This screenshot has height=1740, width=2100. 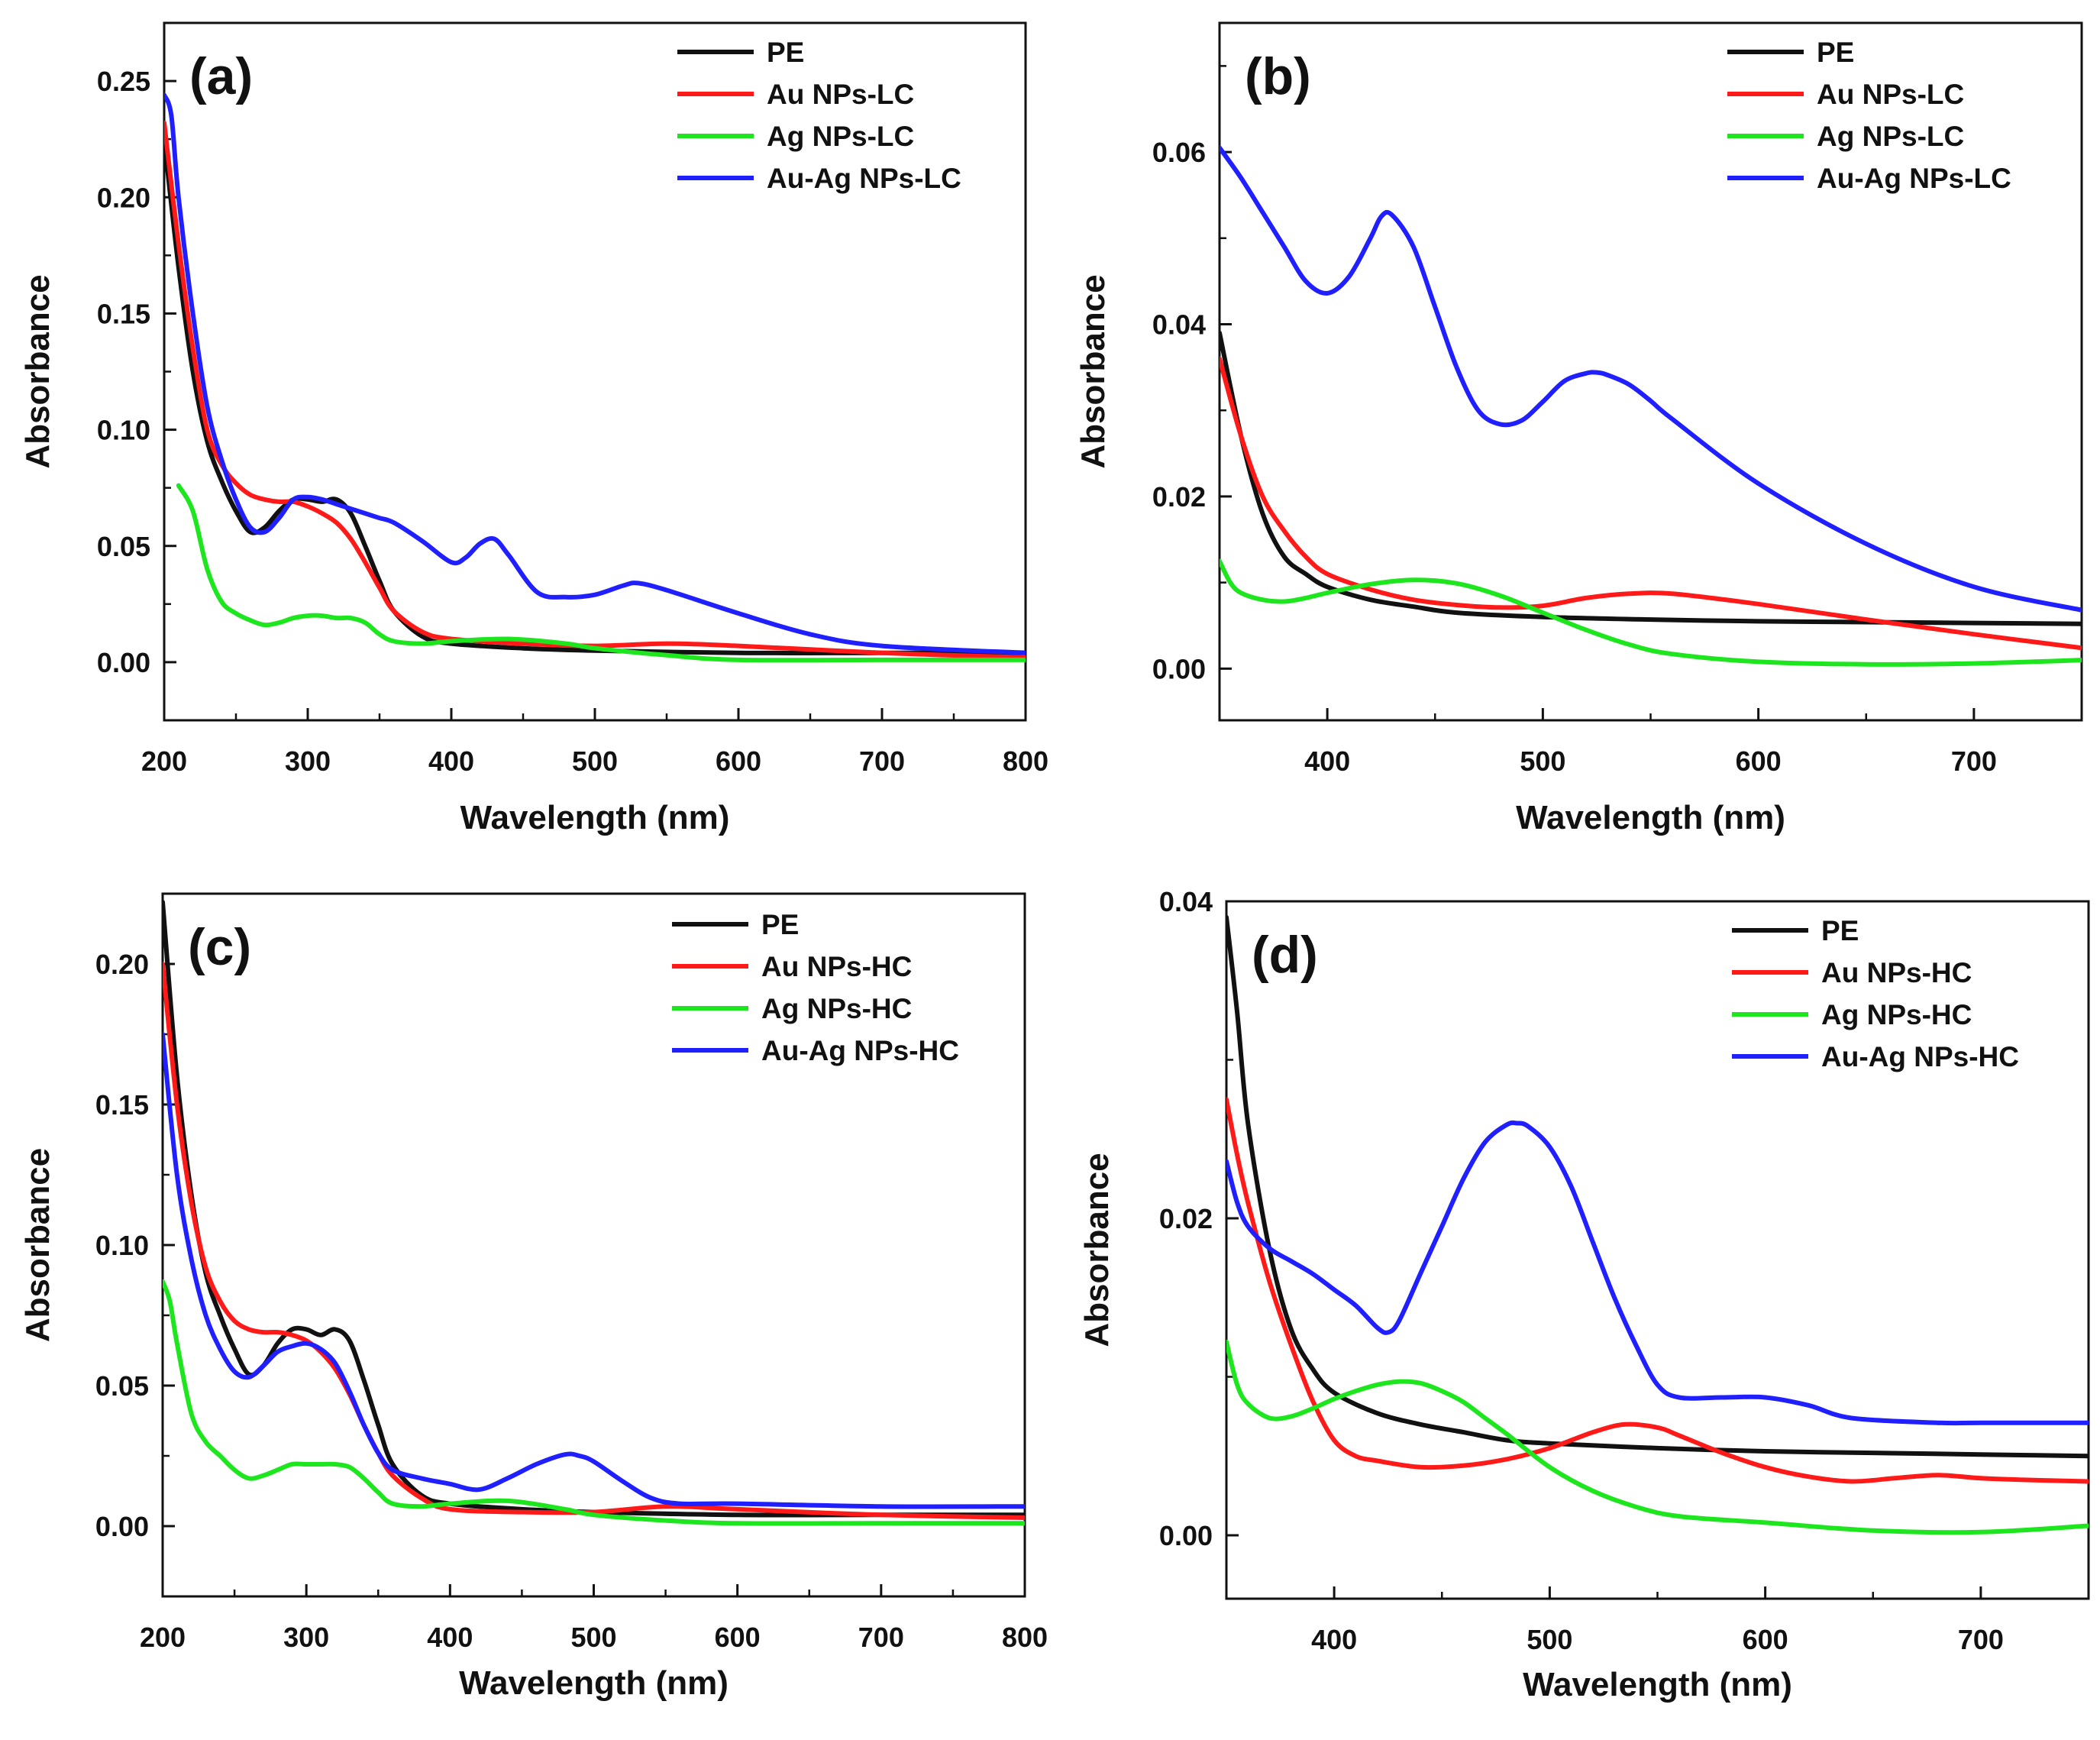 I want to click on panel-label: (c), so click(x=220, y=947).